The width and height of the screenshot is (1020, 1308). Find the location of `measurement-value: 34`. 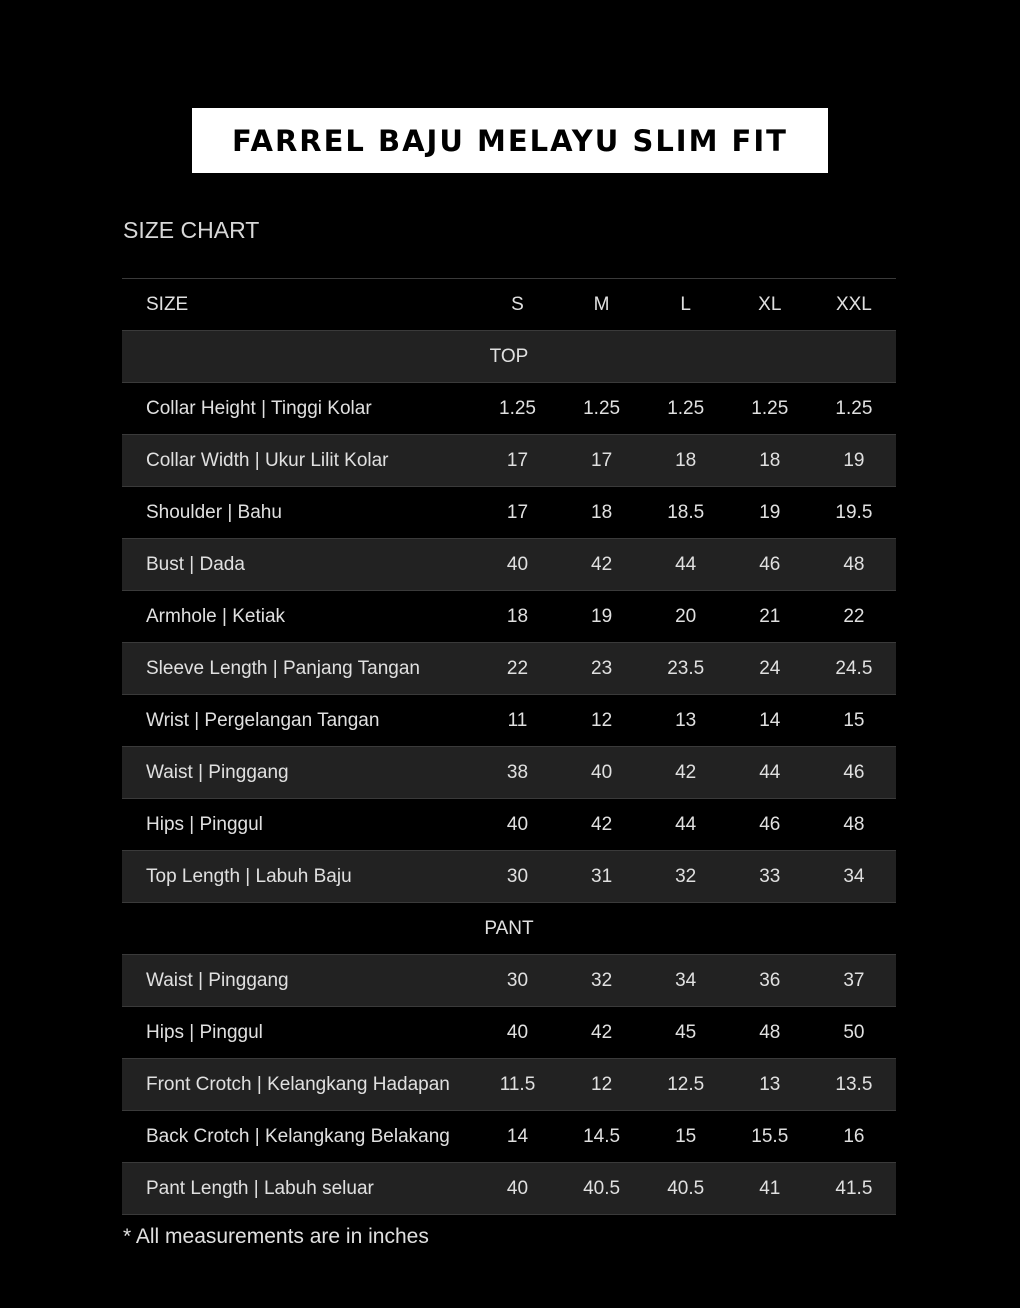

measurement-value: 34 is located at coordinates (853, 876).